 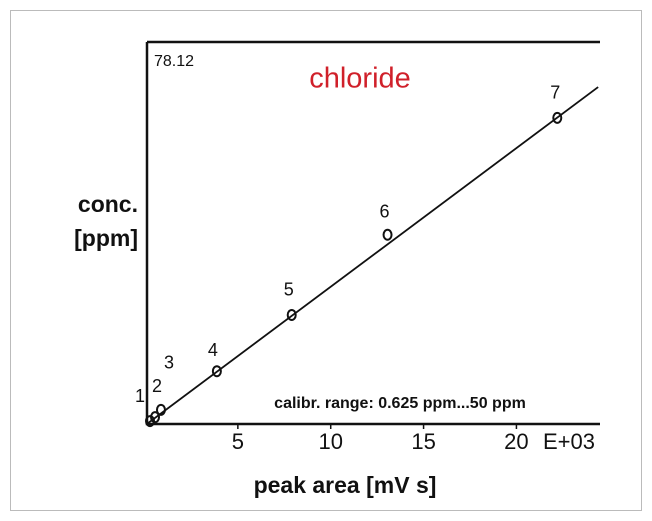 I want to click on point-label: 6, so click(x=385, y=212).